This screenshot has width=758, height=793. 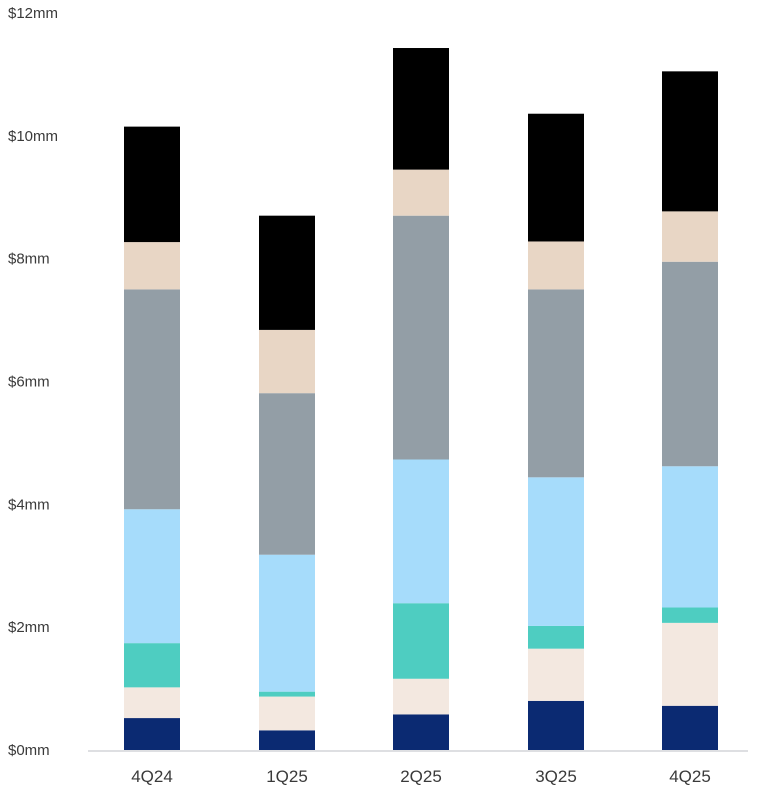 What do you see at coordinates (690, 776) in the screenshot?
I see `x-tick-label: 4Q25` at bounding box center [690, 776].